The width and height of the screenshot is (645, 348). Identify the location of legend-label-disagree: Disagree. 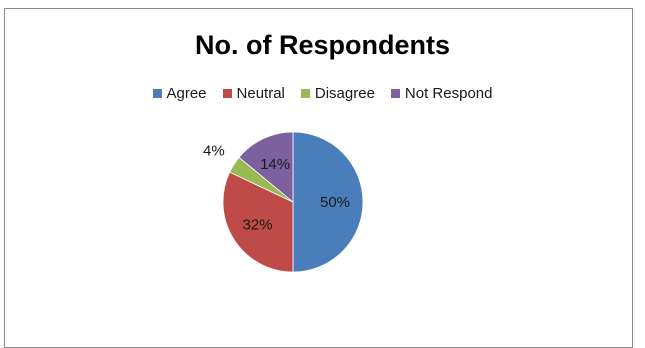
(344, 93).